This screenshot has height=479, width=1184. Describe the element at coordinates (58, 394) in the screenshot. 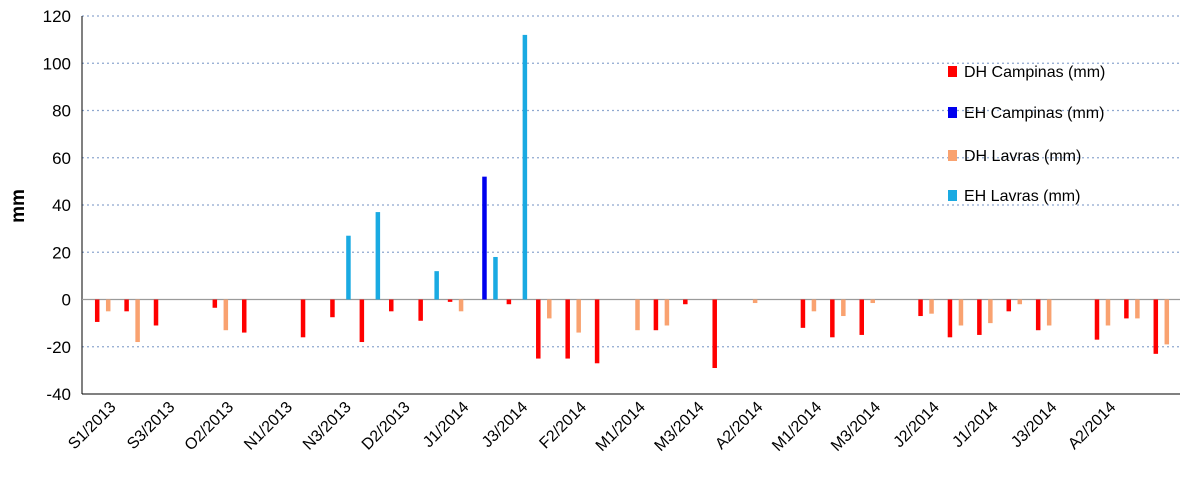

I see `y-tick-label: -40` at that location.